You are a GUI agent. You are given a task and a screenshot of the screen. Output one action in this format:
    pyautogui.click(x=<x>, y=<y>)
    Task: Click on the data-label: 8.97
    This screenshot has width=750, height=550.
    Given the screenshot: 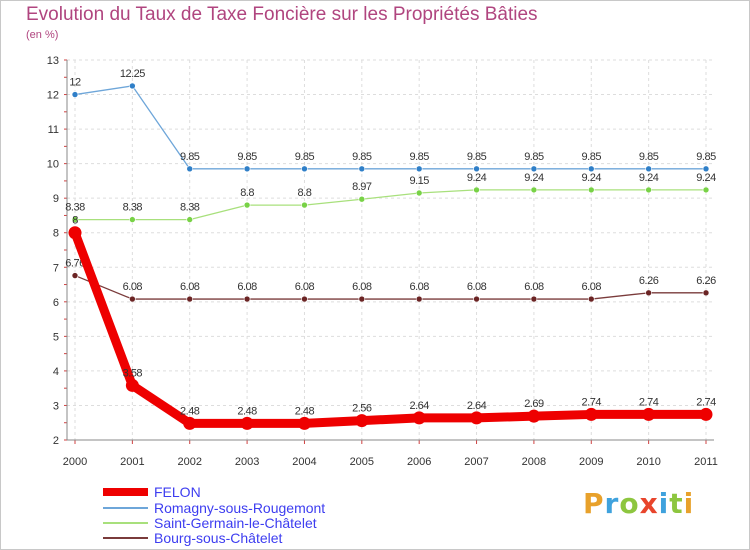 What is the action you would take?
    pyautogui.click(x=362, y=187)
    